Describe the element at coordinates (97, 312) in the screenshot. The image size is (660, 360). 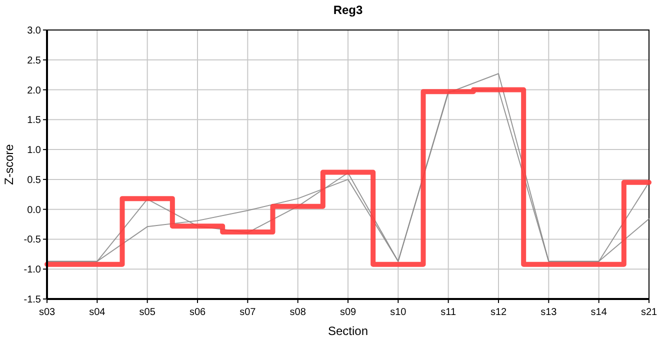
I see `x-tick-label: s04` at that location.